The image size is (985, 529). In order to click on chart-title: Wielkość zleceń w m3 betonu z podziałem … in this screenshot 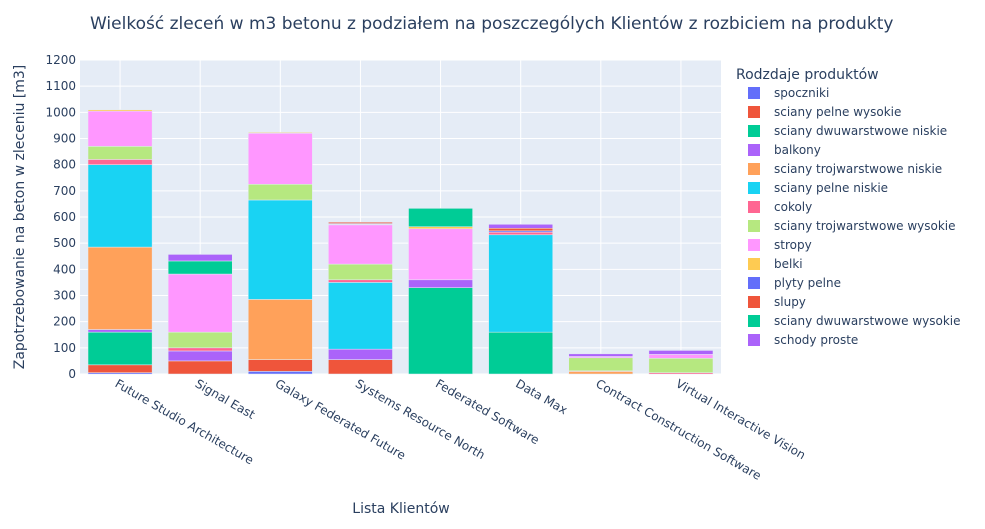, I will do `click(491, 24)`.